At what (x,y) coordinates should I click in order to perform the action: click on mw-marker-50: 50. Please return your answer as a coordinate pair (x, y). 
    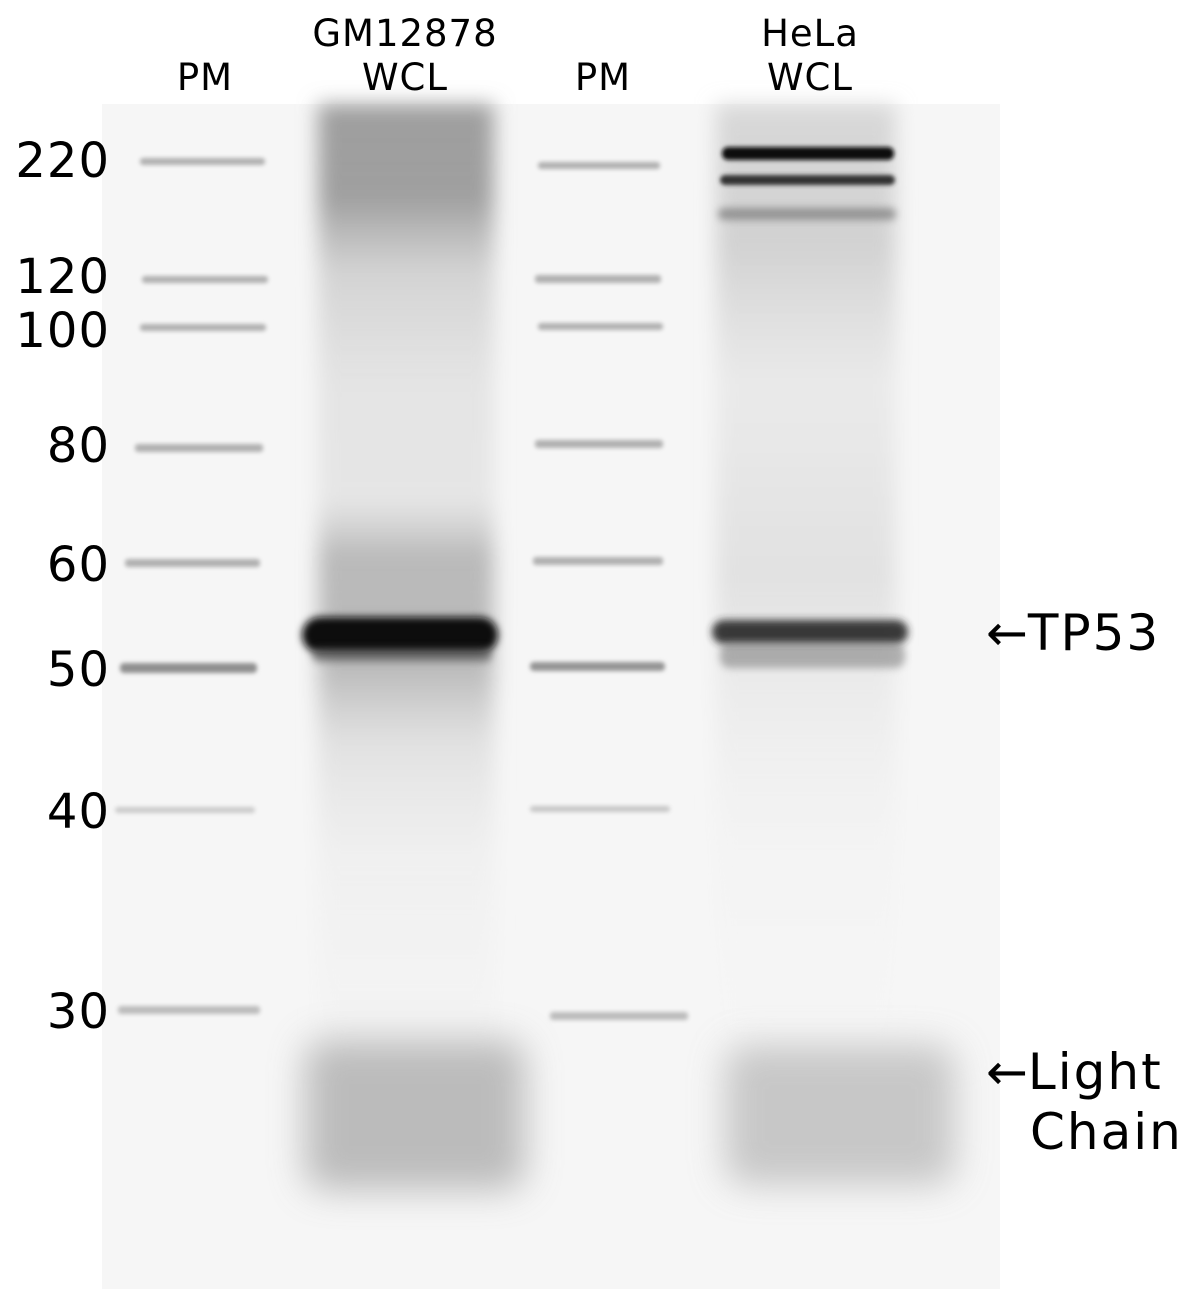
    Looking at the image, I should click on (78, 670).